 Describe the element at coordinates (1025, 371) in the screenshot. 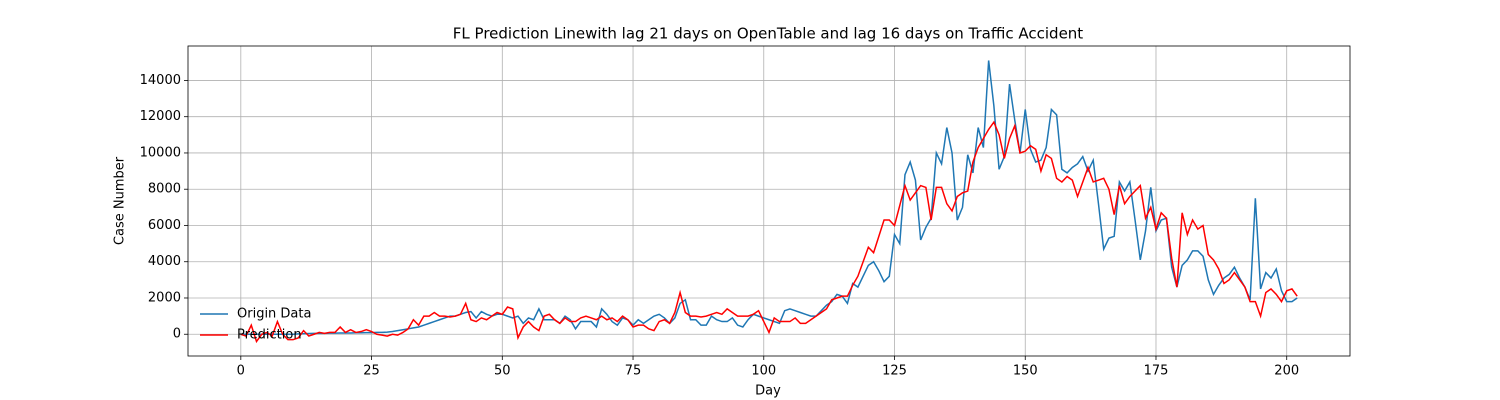

I see `x-tick-label: 150` at that location.